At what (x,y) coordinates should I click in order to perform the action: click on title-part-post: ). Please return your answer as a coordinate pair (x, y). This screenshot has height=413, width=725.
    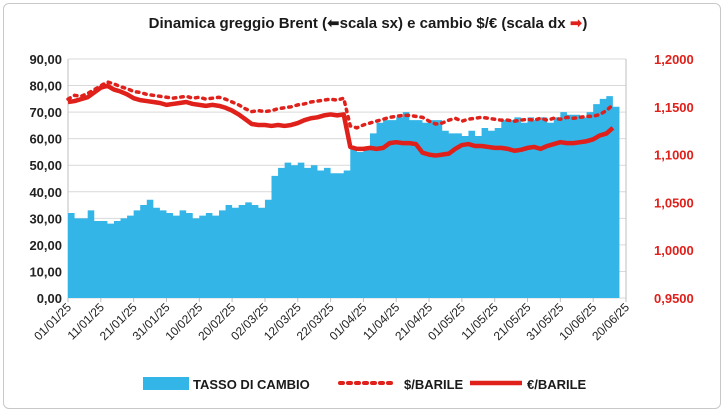
    Looking at the image, I should click on (584, 23).